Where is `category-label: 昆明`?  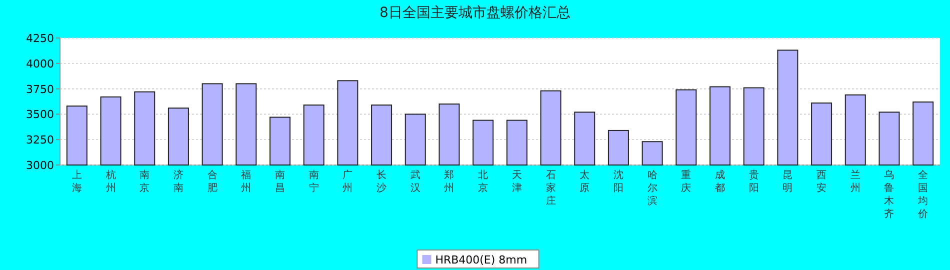
category-label: 昆明 is located at coordinates (787, 182).